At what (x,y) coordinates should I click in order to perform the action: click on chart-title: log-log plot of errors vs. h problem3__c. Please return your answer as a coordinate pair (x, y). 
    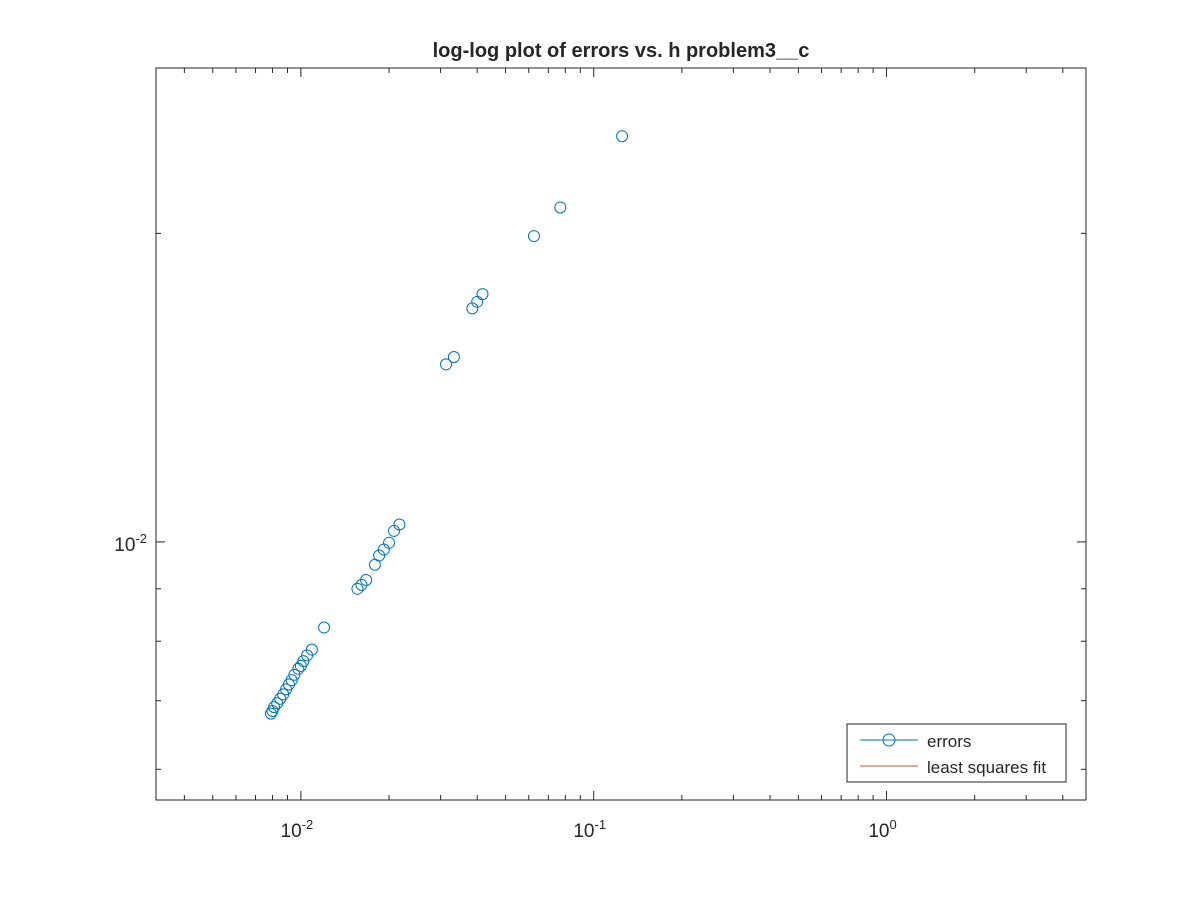
    Looking at the image, I should click on (621, 51).